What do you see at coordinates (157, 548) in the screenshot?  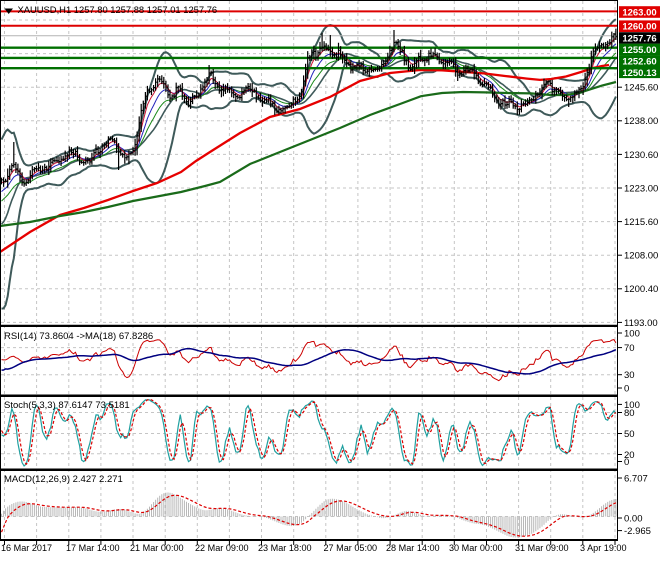 I see `svg-text: 21 Mar 00:00` at bounding box center [157, 548].